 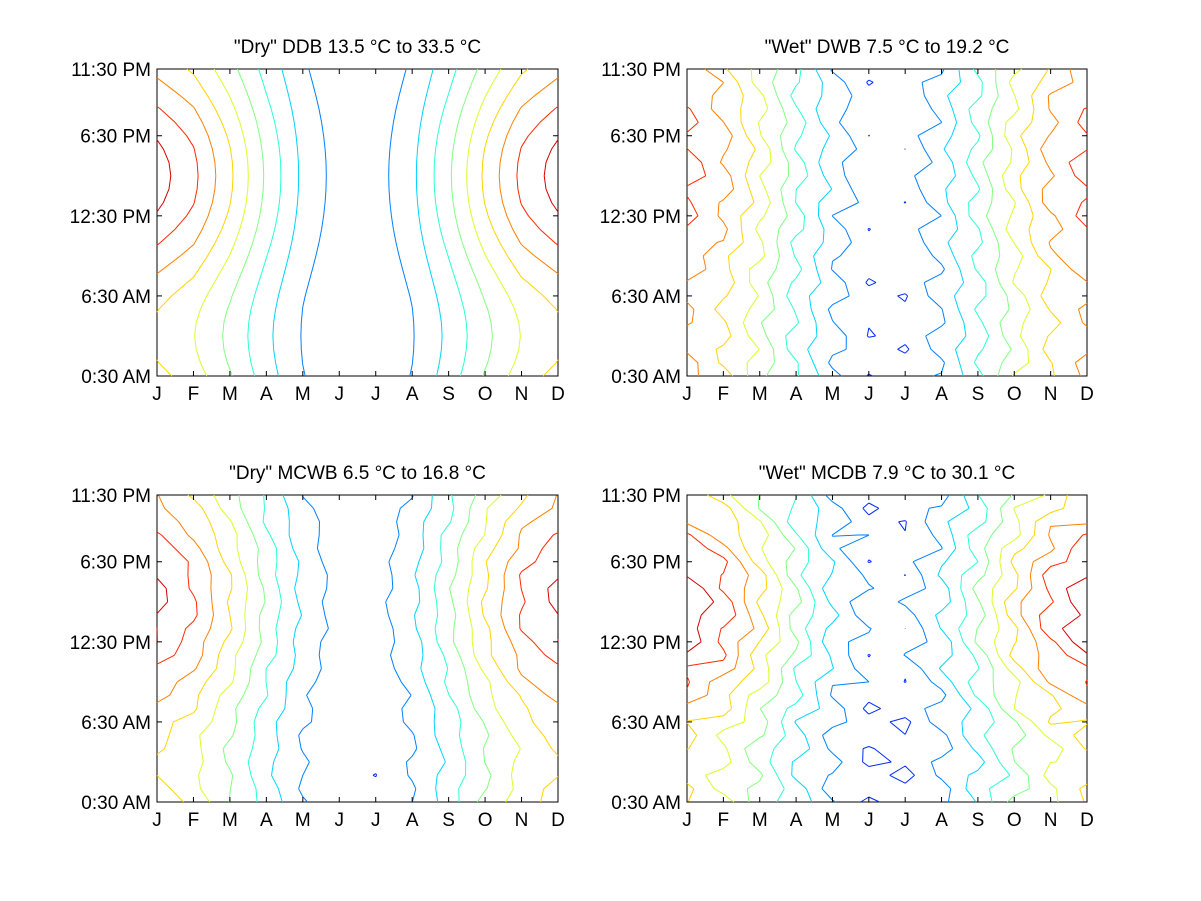 What do you see at coordinates (357, 473) in the screenshot?
I see `chart-title: "Dry" MCWB 6.5 °C to 16.8 °C` at bounding box center [357, 473].